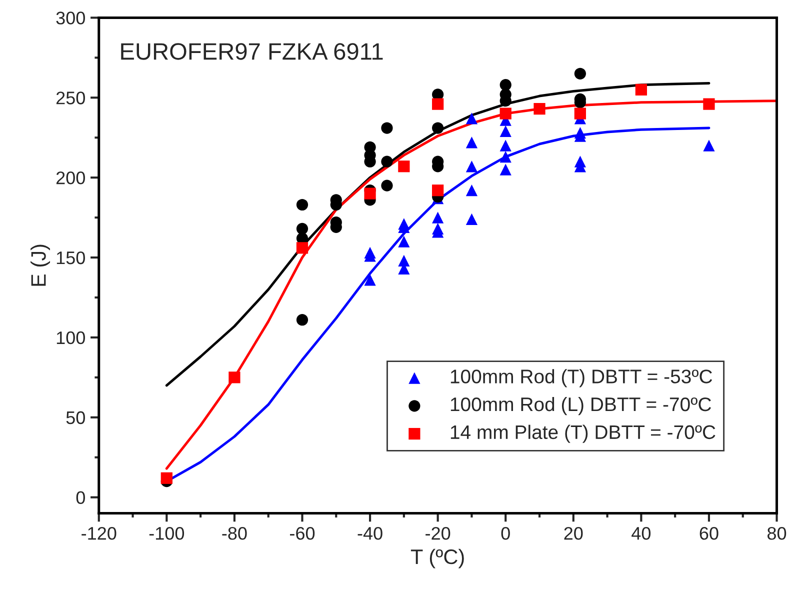 This screenshot has width=791, height=590. I want to click on y-tick-label: 50, so click(75, 417).